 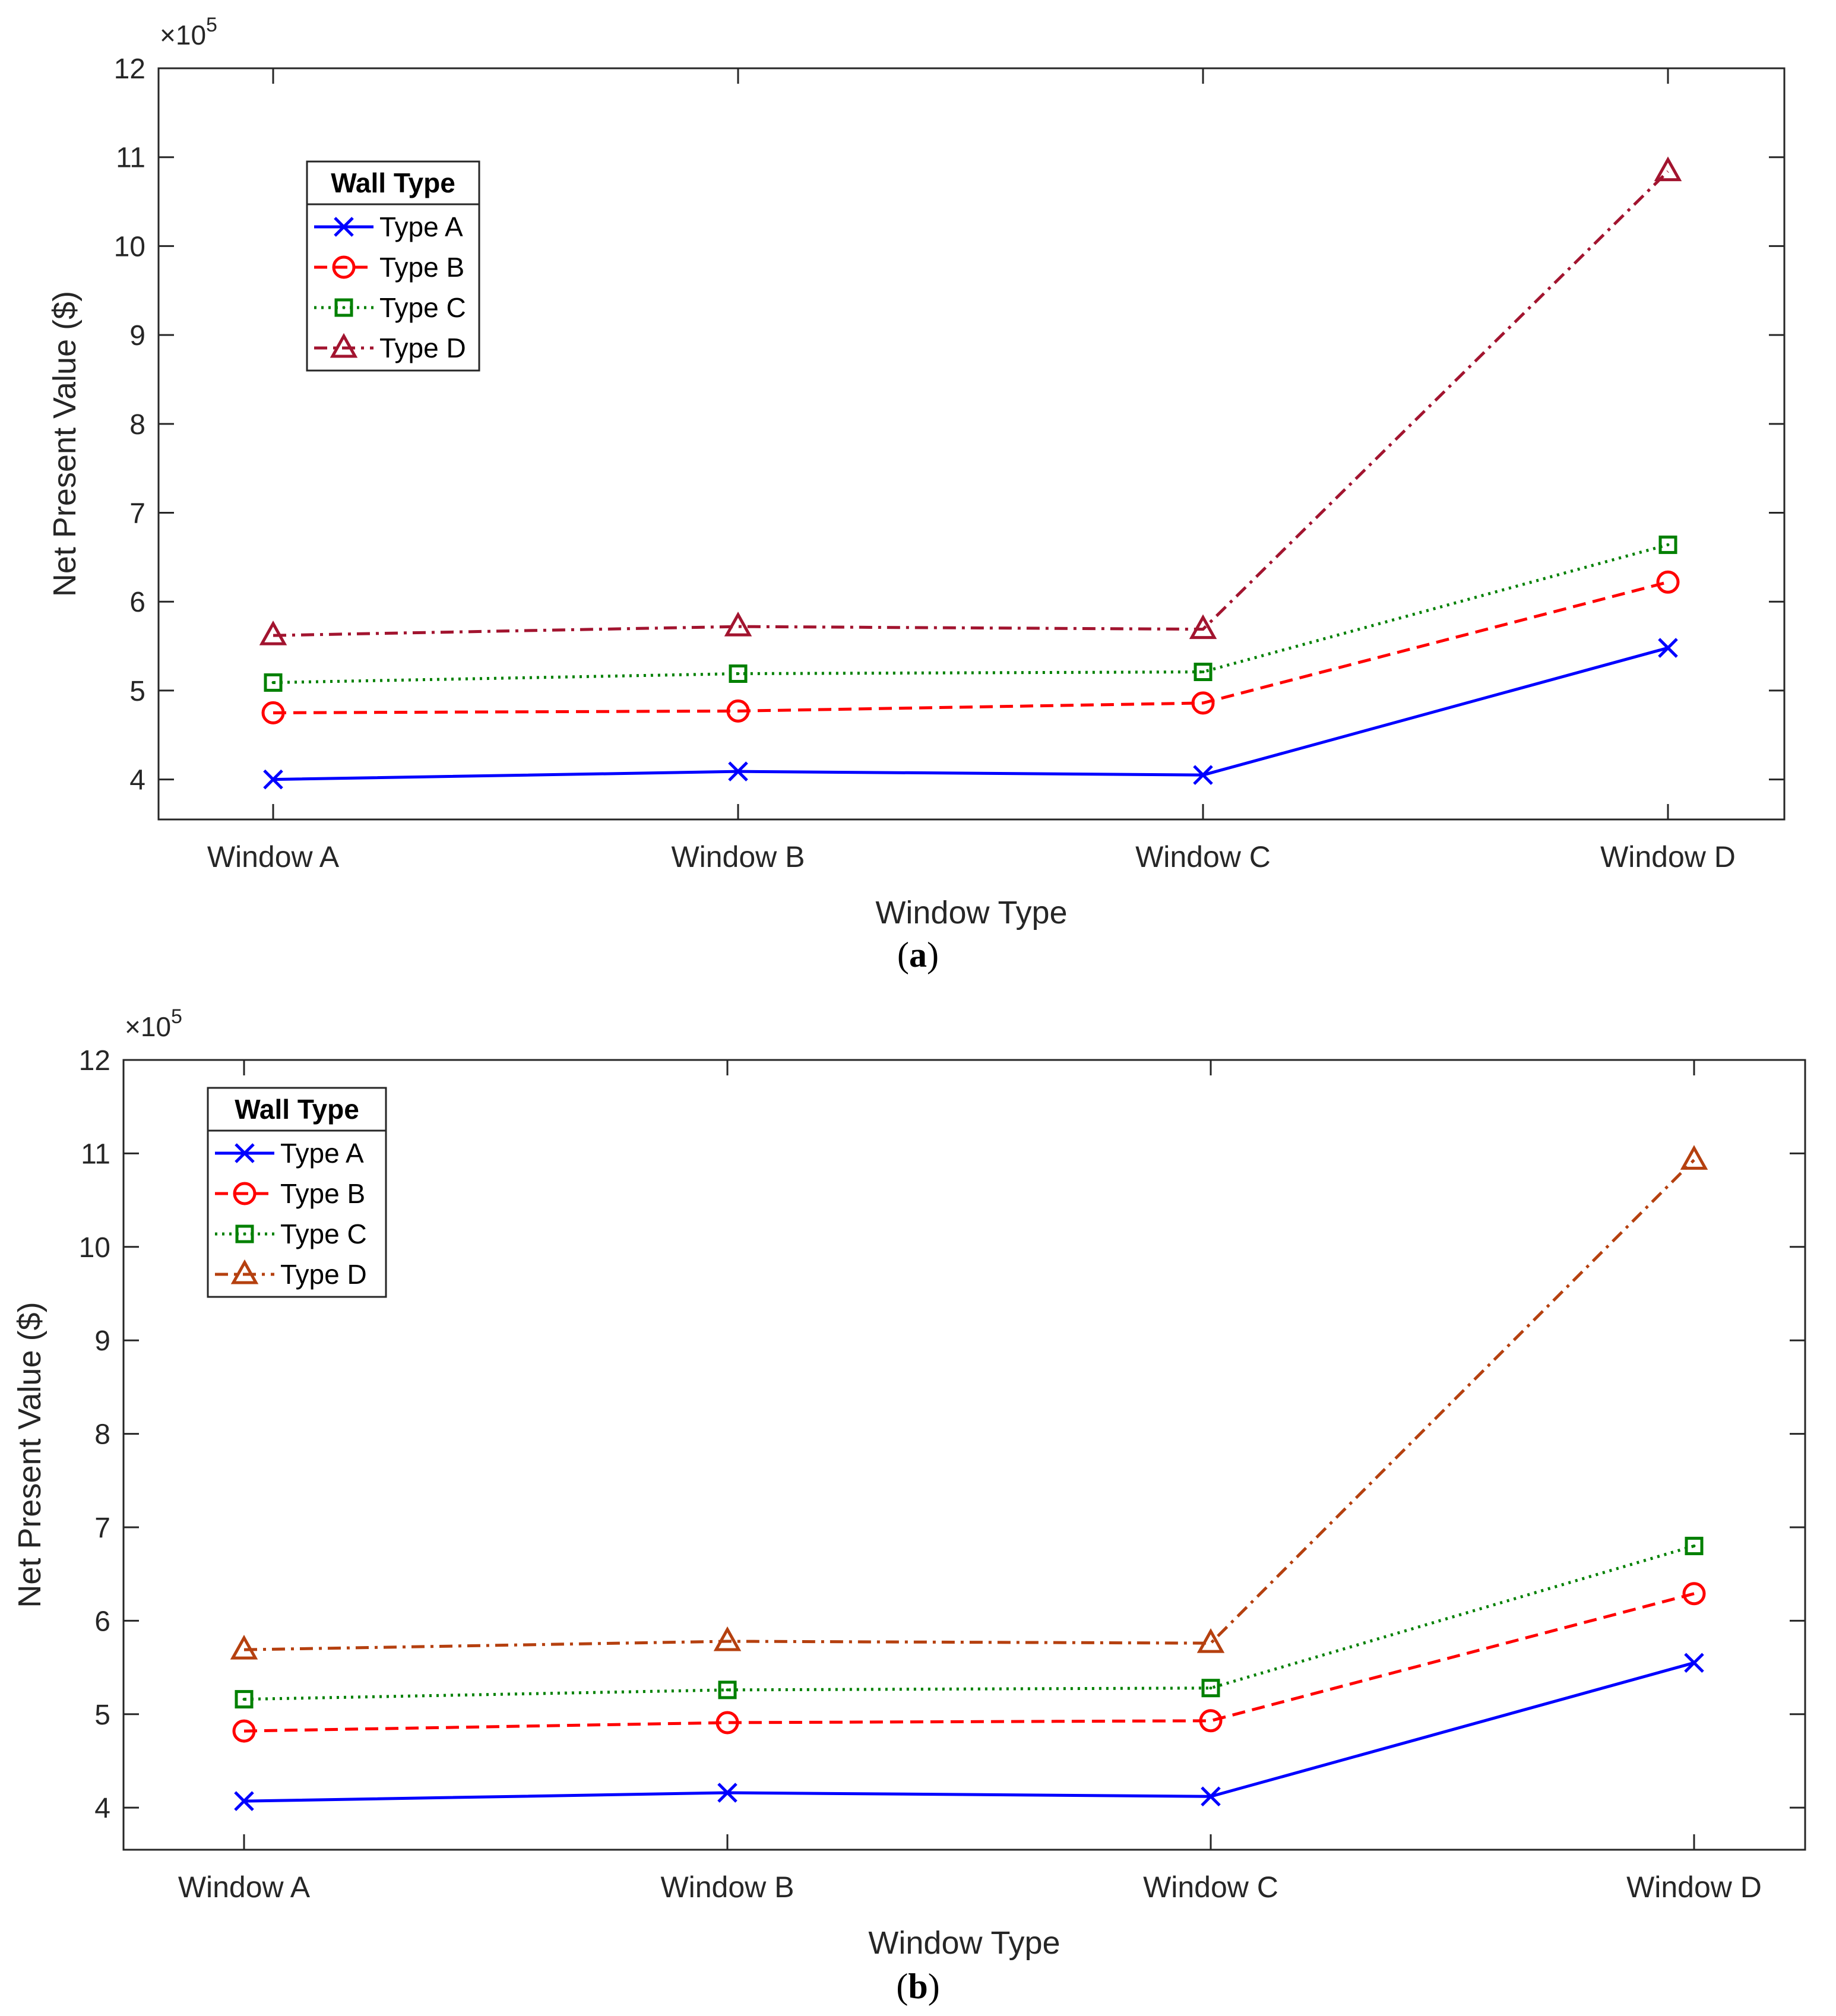 I want to click on legend-entry-label: Type C, so click(x=422, y=307).